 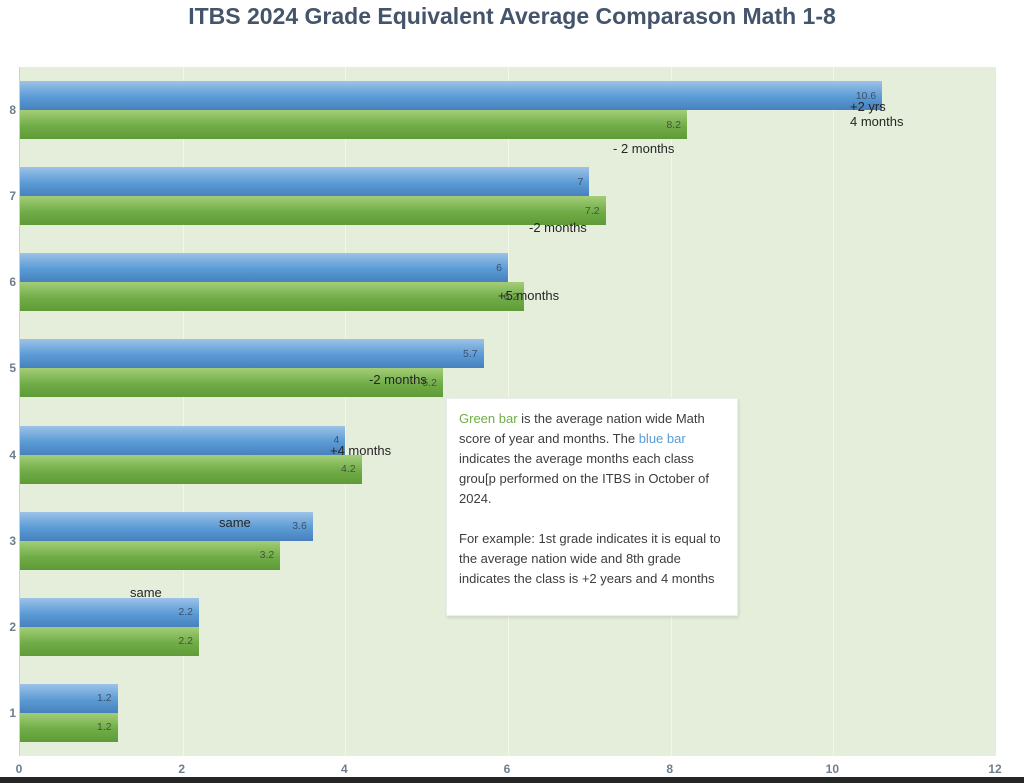 What do you see at coordinates (235, 522) in the screenshot?
I see `annotation-7: same` at bounding box center [235, 522].